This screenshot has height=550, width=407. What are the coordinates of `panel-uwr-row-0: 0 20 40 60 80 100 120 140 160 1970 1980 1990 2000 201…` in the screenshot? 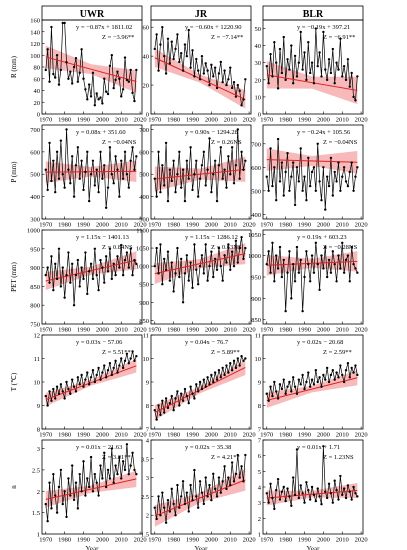 It's located at (78, 71).